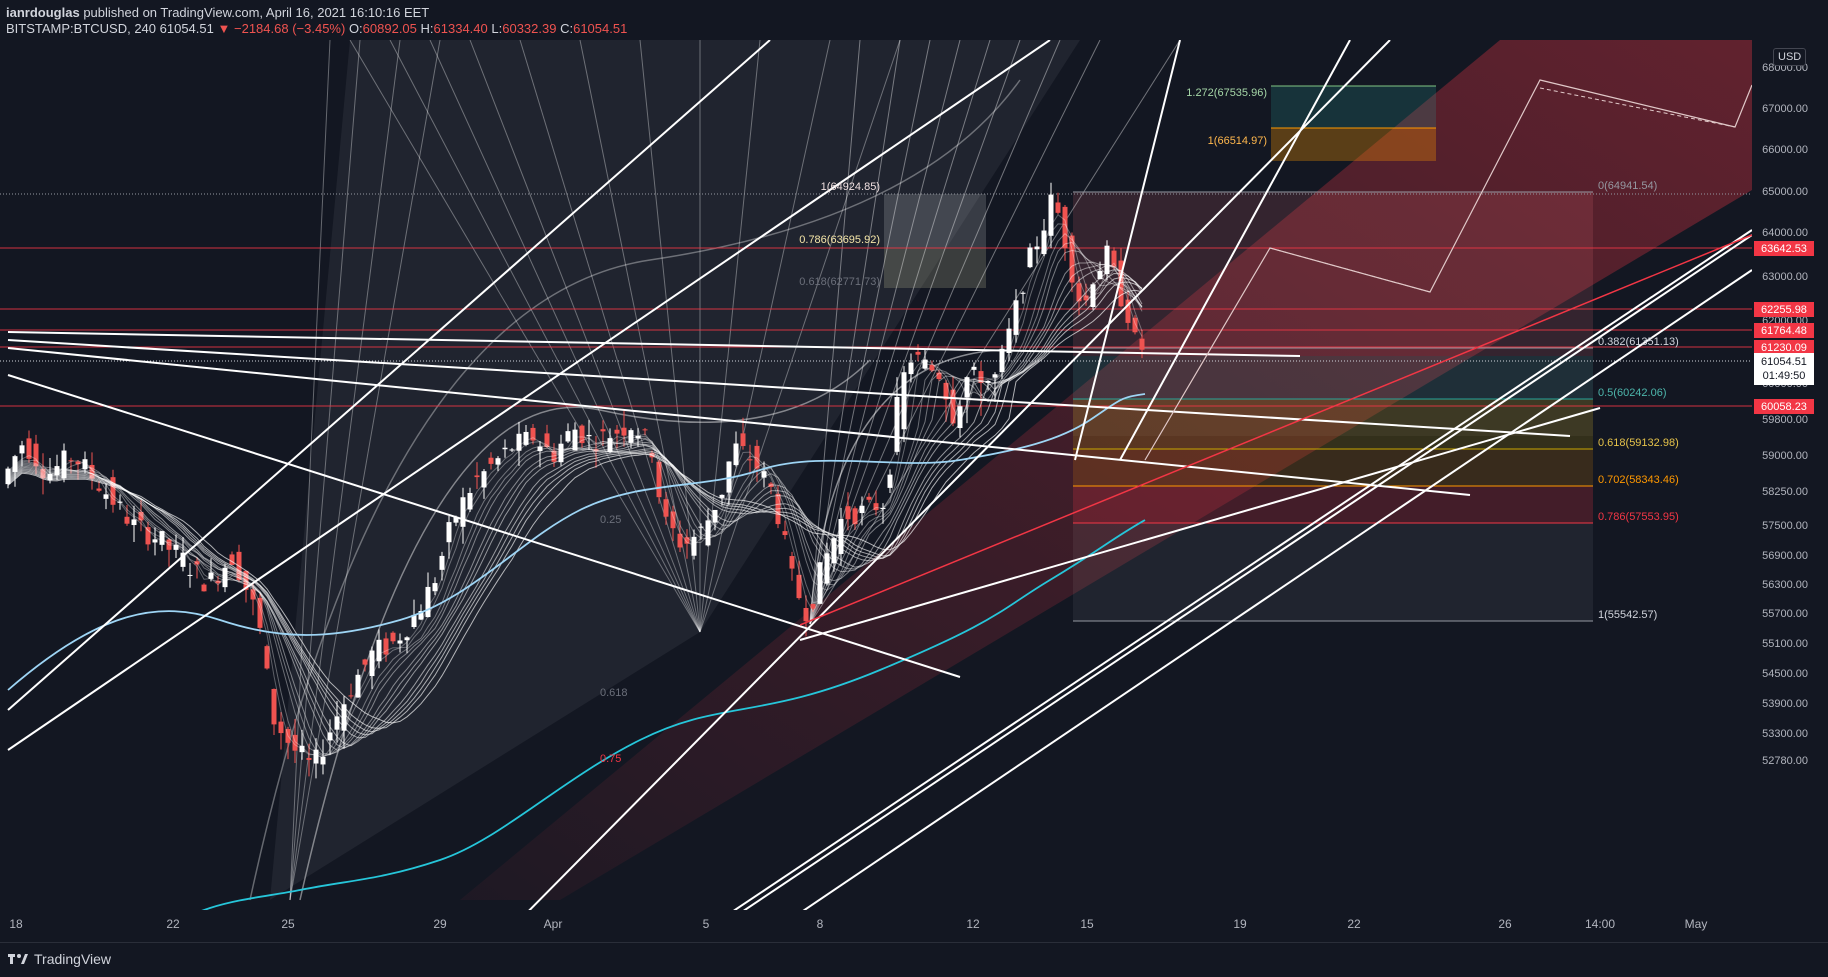 The width and height of the screenshot is (1828, 977). What do you see at coordinates (914, 925) in the screenshot?
I see `time-axis: 18 22 25 29 Apr 5 8 12 15 19 22 26 14:00 May` at bounding box center [914, 925].